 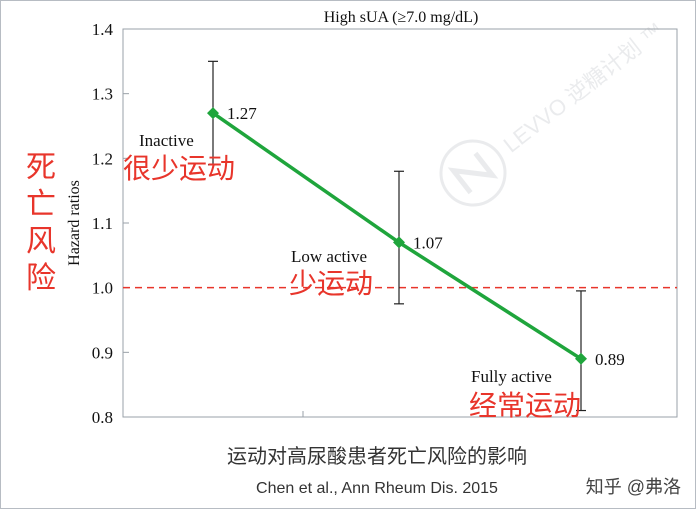 I want to click on category-label-cn: 很少运动, so click(x=179, y=168).